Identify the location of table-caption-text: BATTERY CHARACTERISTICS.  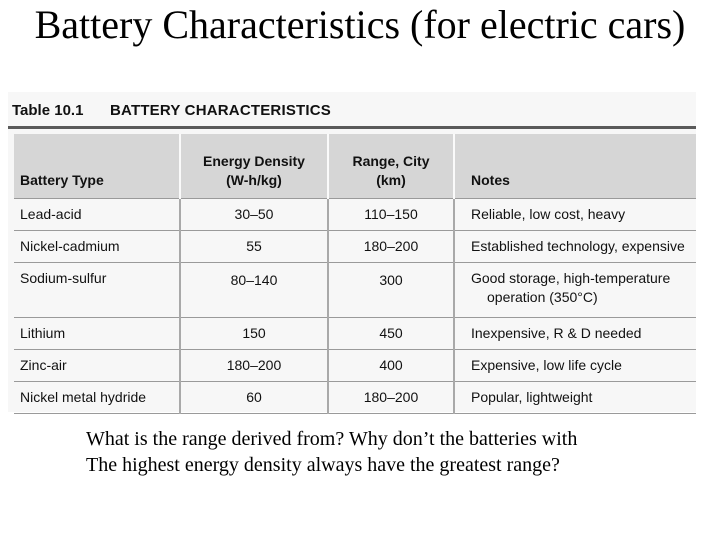
(220, 110).